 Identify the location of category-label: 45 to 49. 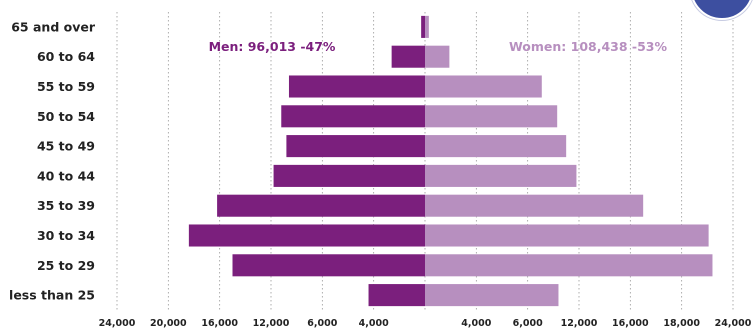
(66, 146).